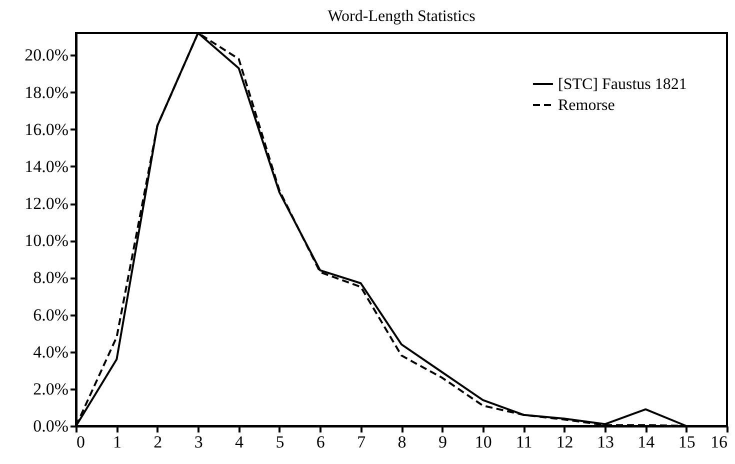  I want to click on y-tick-label: 2.0%, so click(50, 388).